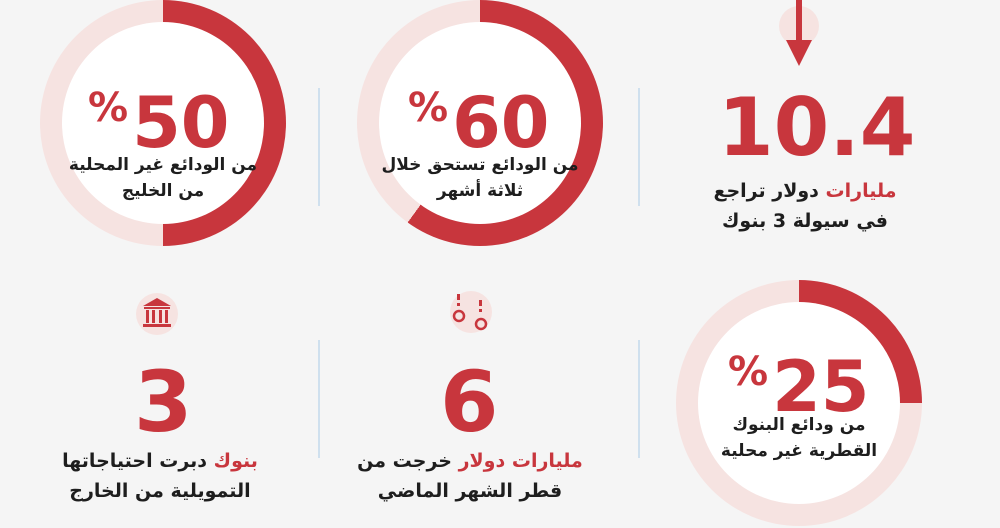 The image size is (1000, 528). I want to click on stat-value: 3, so click(163, 402).